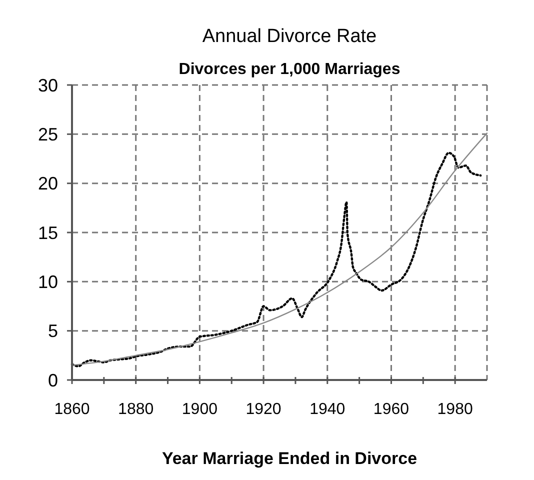  Describe the element at coordinates (53, 380) in the screenshot. I see `y-tick-label: 0` at that location.